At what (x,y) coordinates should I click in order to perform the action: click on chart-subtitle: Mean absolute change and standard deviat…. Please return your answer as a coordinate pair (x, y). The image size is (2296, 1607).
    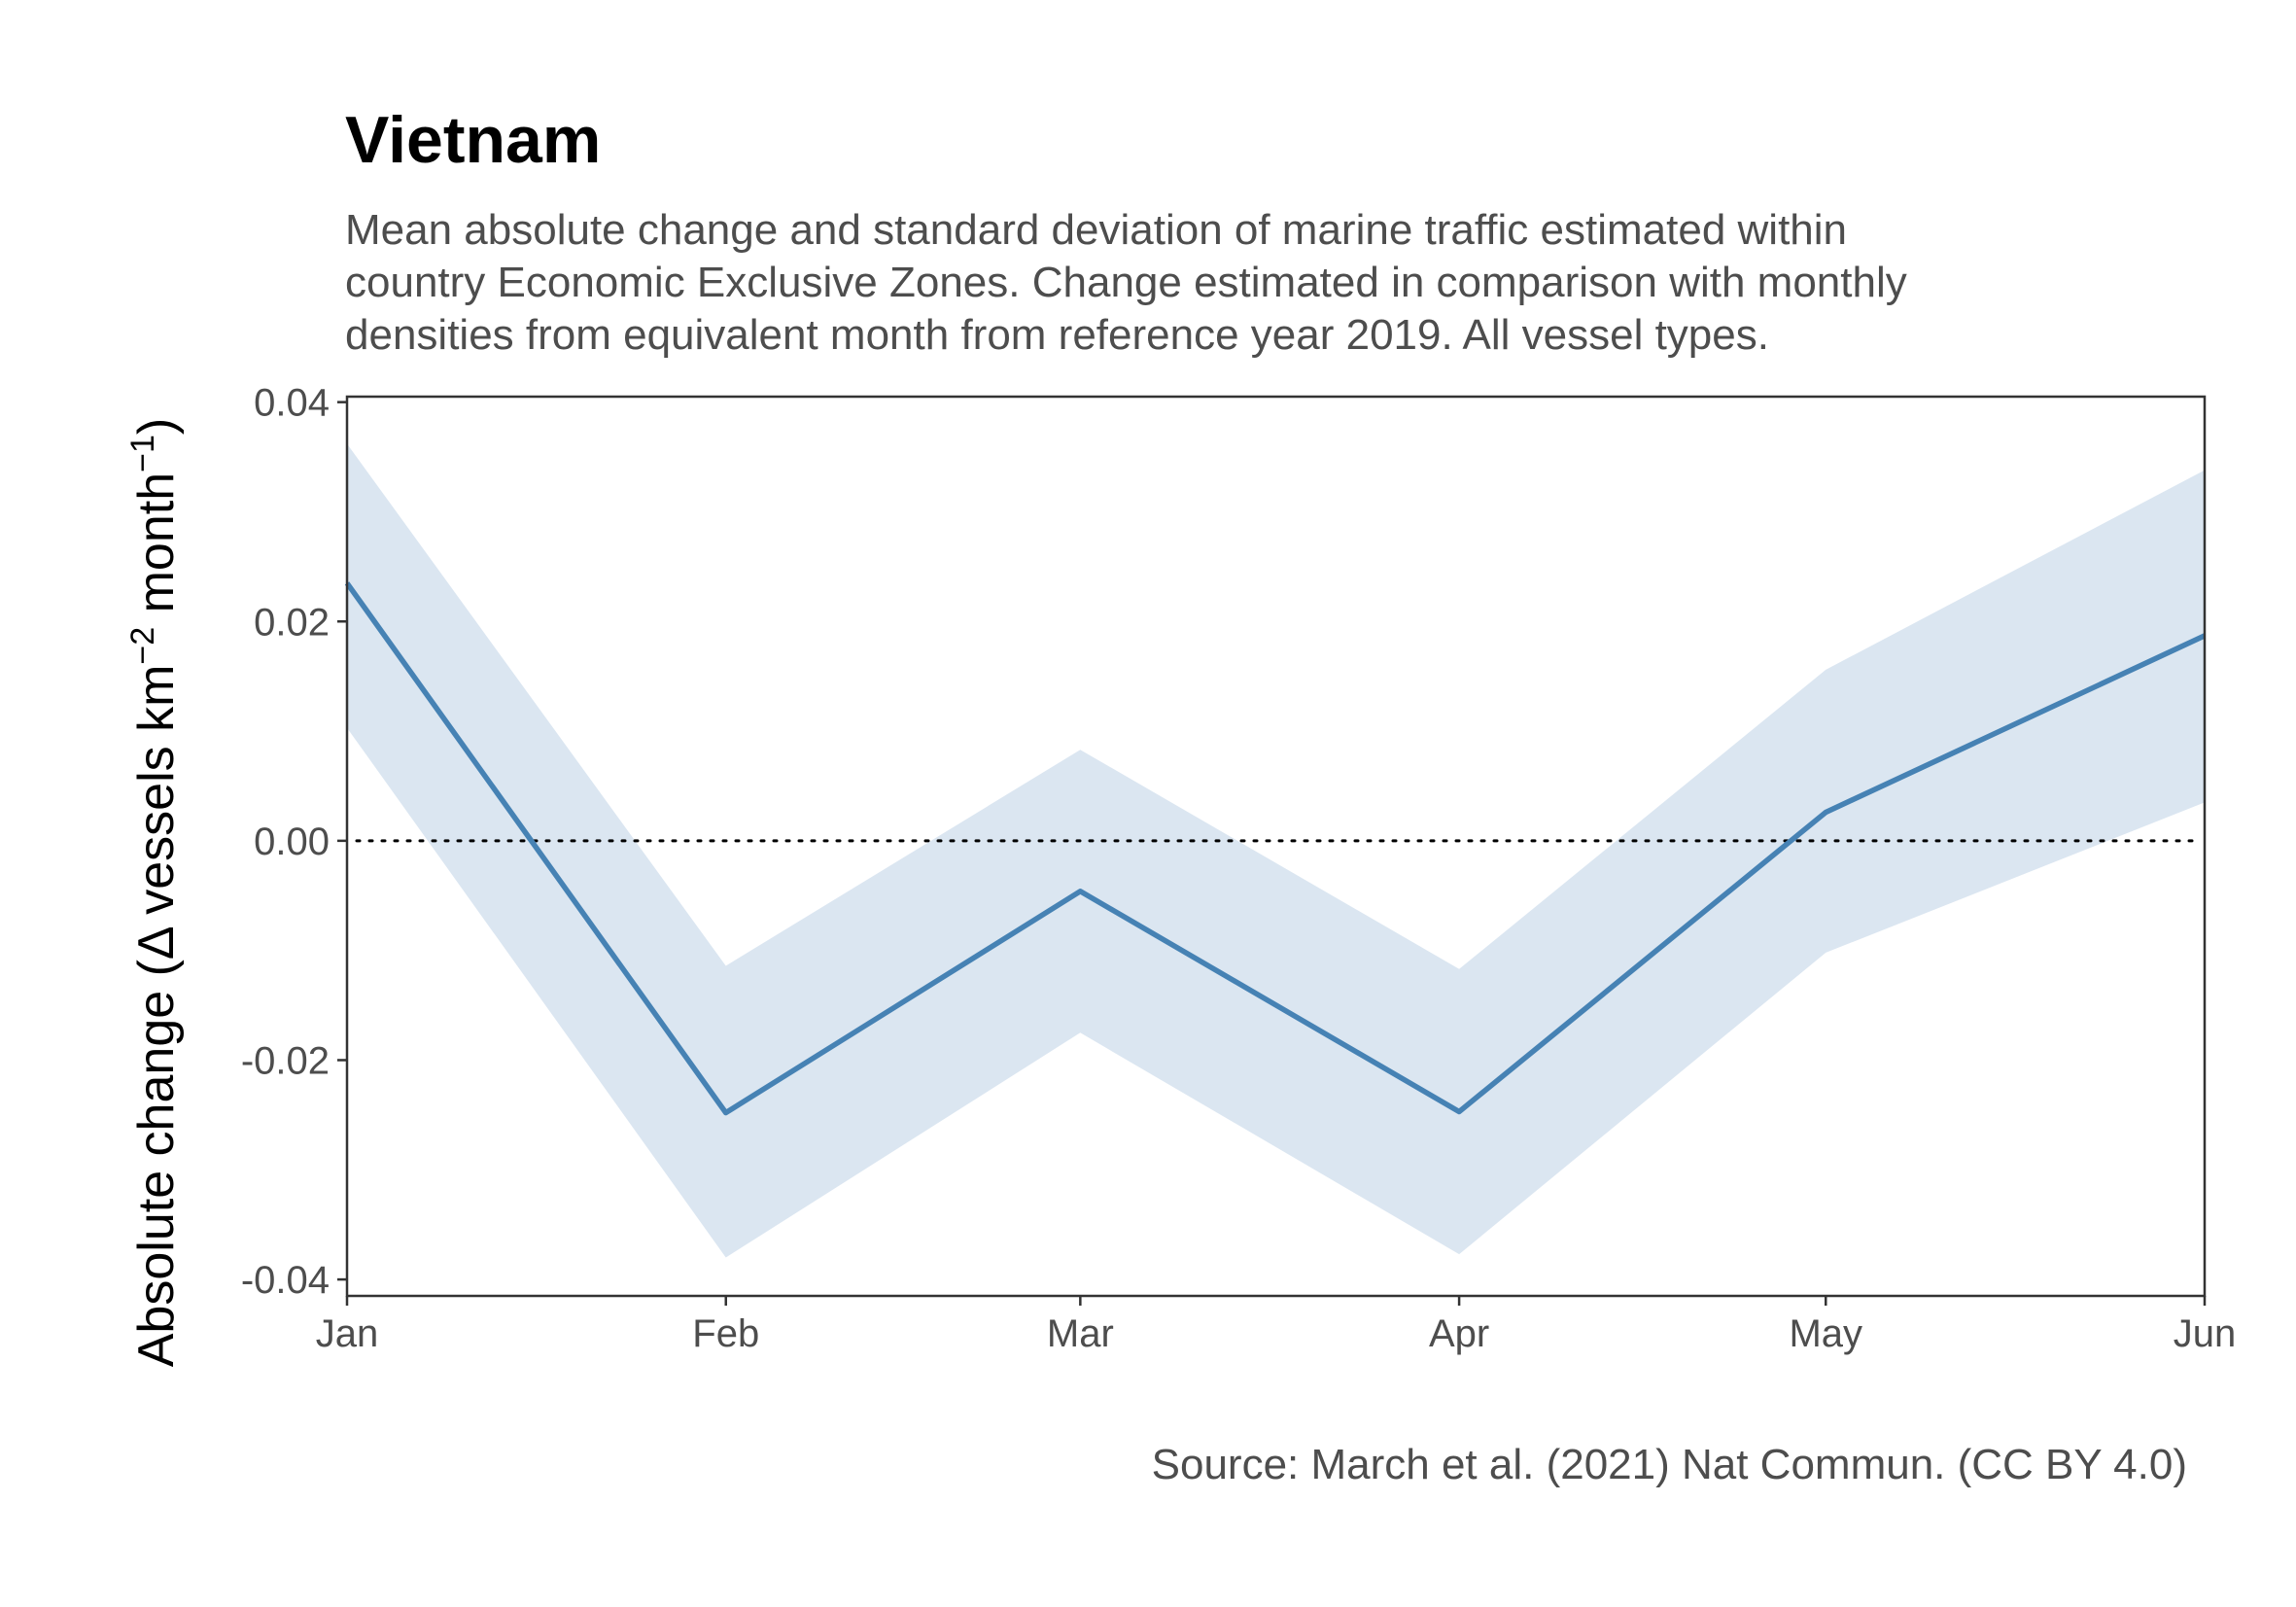
    Looking at the image, I should click on (1268, 283).